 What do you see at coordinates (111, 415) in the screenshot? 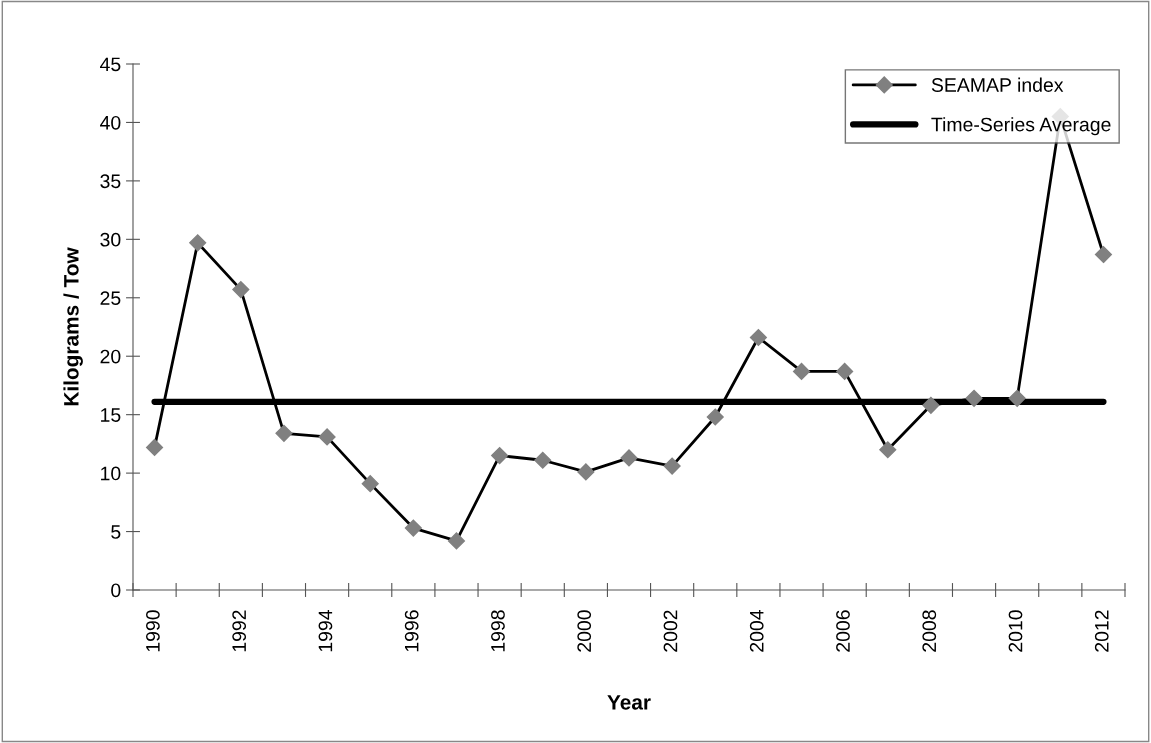
I see `y-tick-label: 15` at bounding box center [111, 415].